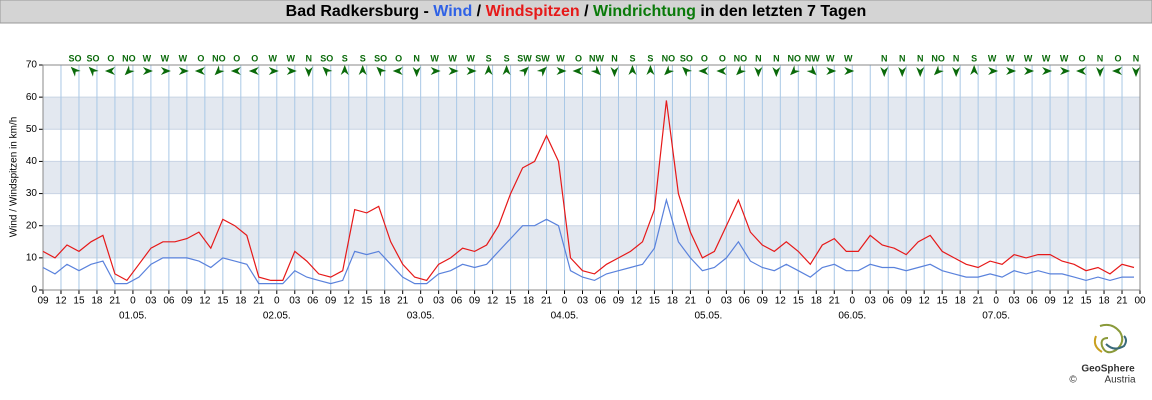 Image resolution: width=1152 pixels, height=400 pixels. Describe the element at coordinates (591, 113) in the screenshot. I see `band` at that location.